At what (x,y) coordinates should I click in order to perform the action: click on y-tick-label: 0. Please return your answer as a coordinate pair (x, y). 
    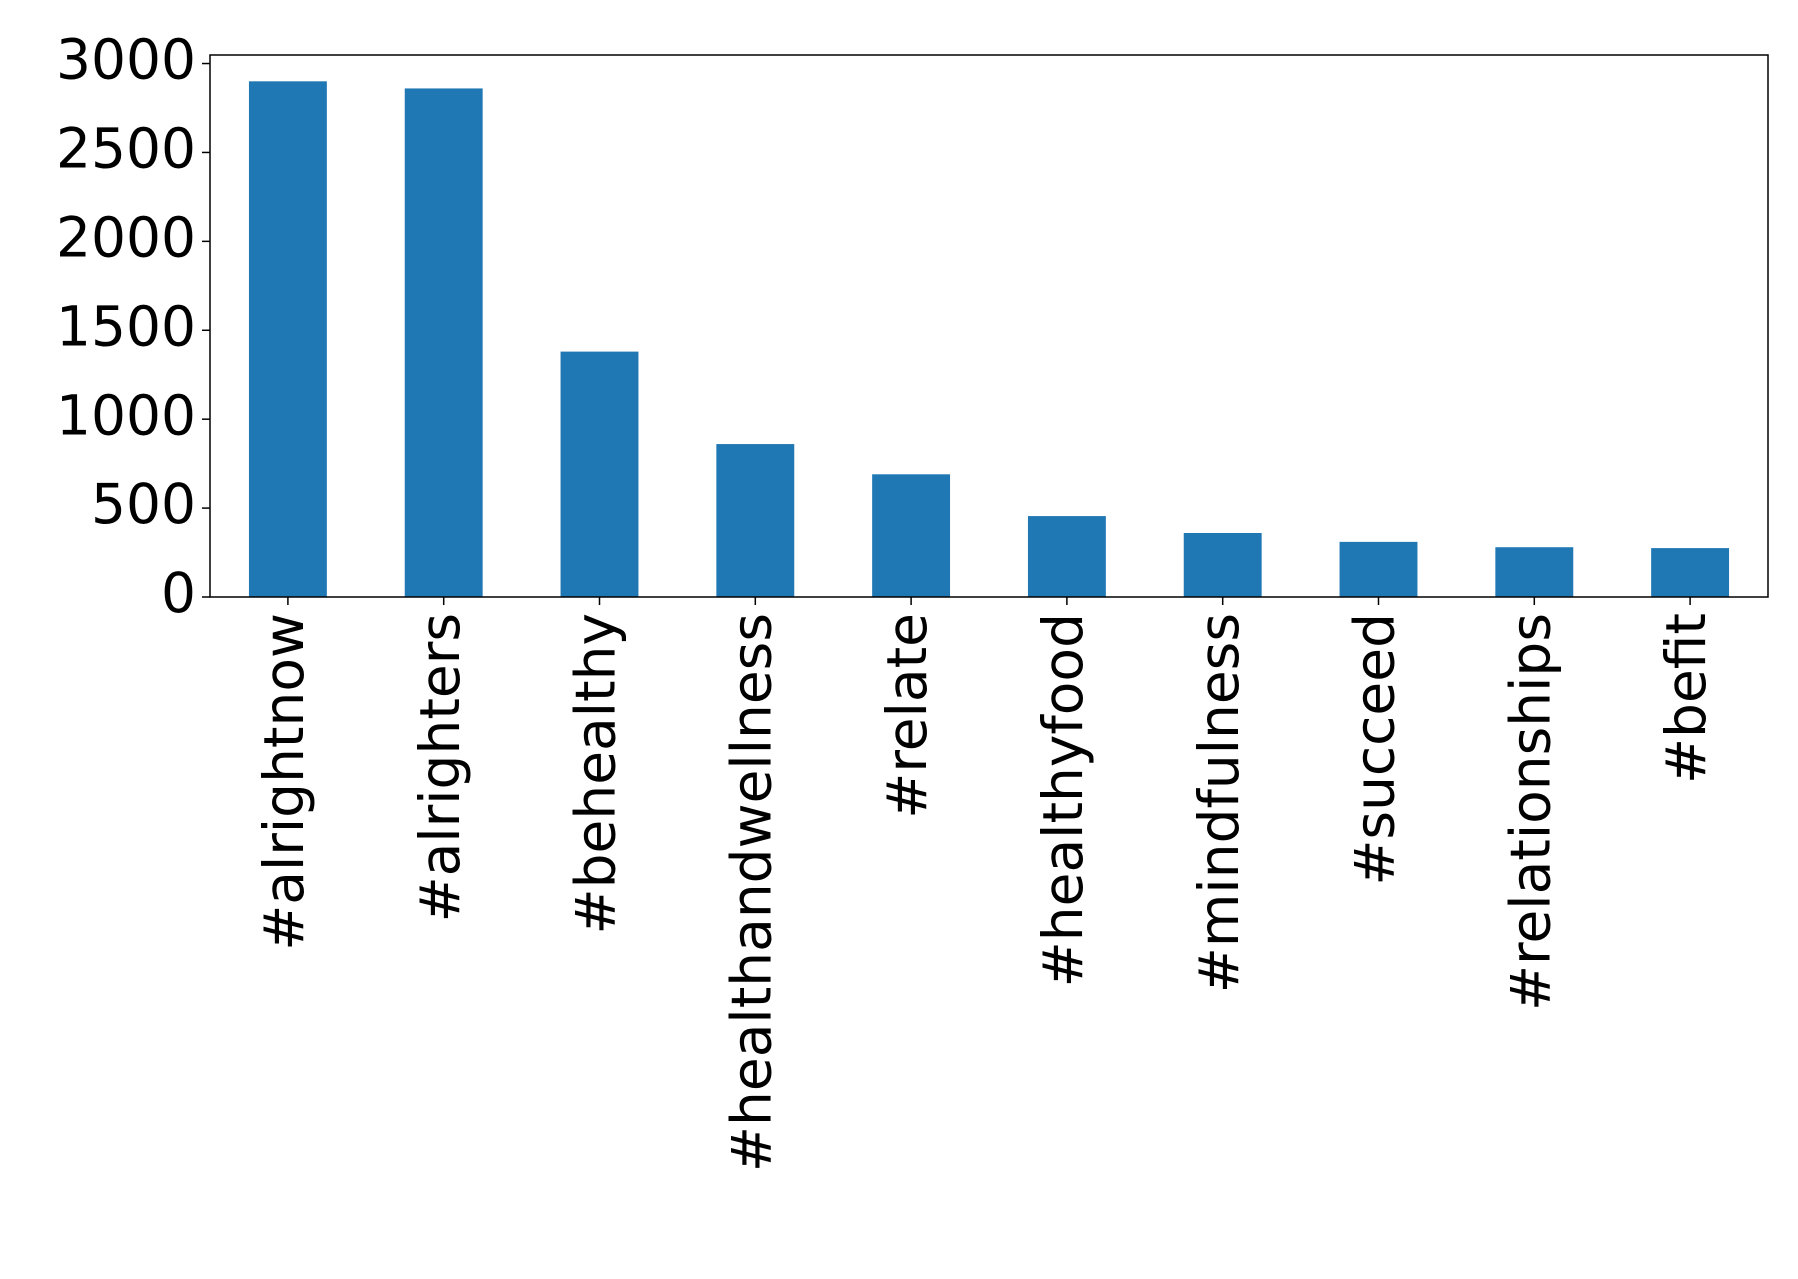
    Looking at the image, I should click on (178, 593).